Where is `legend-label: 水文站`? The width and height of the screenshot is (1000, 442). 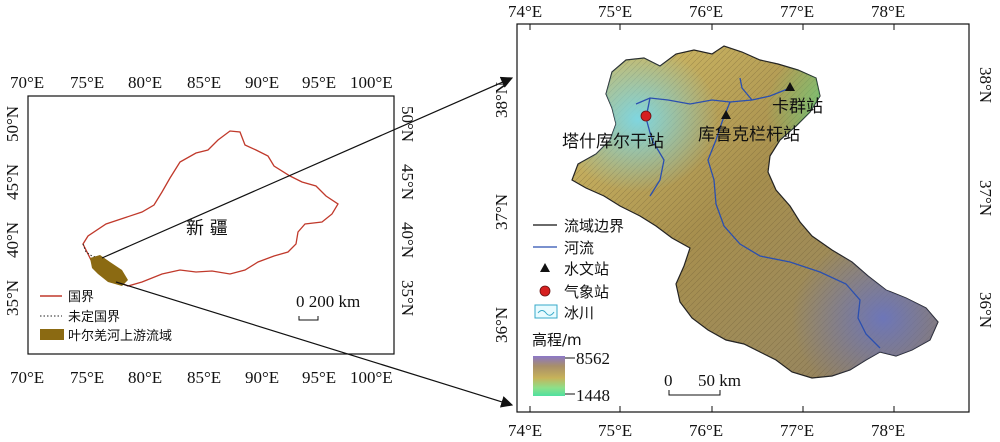
legend-label: 水文站 is located at coordinates (586, 269).